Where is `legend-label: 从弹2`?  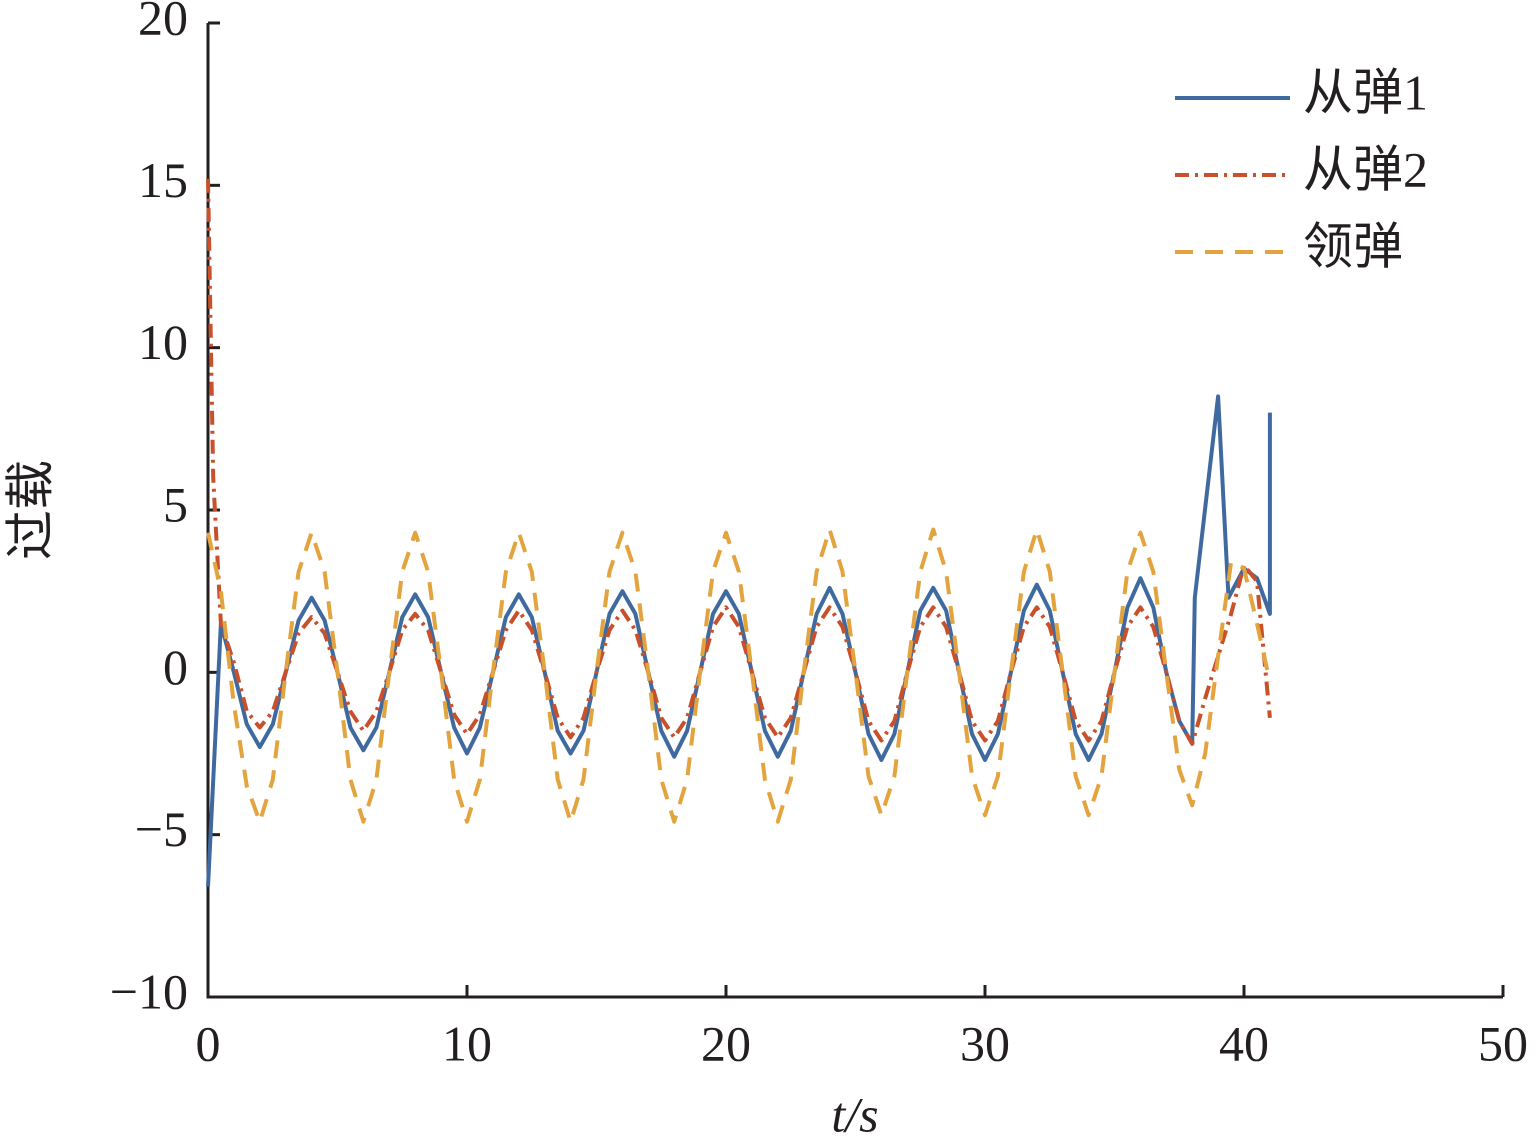 legend-label: 从弹2 is located at coordinates (1365, 169).